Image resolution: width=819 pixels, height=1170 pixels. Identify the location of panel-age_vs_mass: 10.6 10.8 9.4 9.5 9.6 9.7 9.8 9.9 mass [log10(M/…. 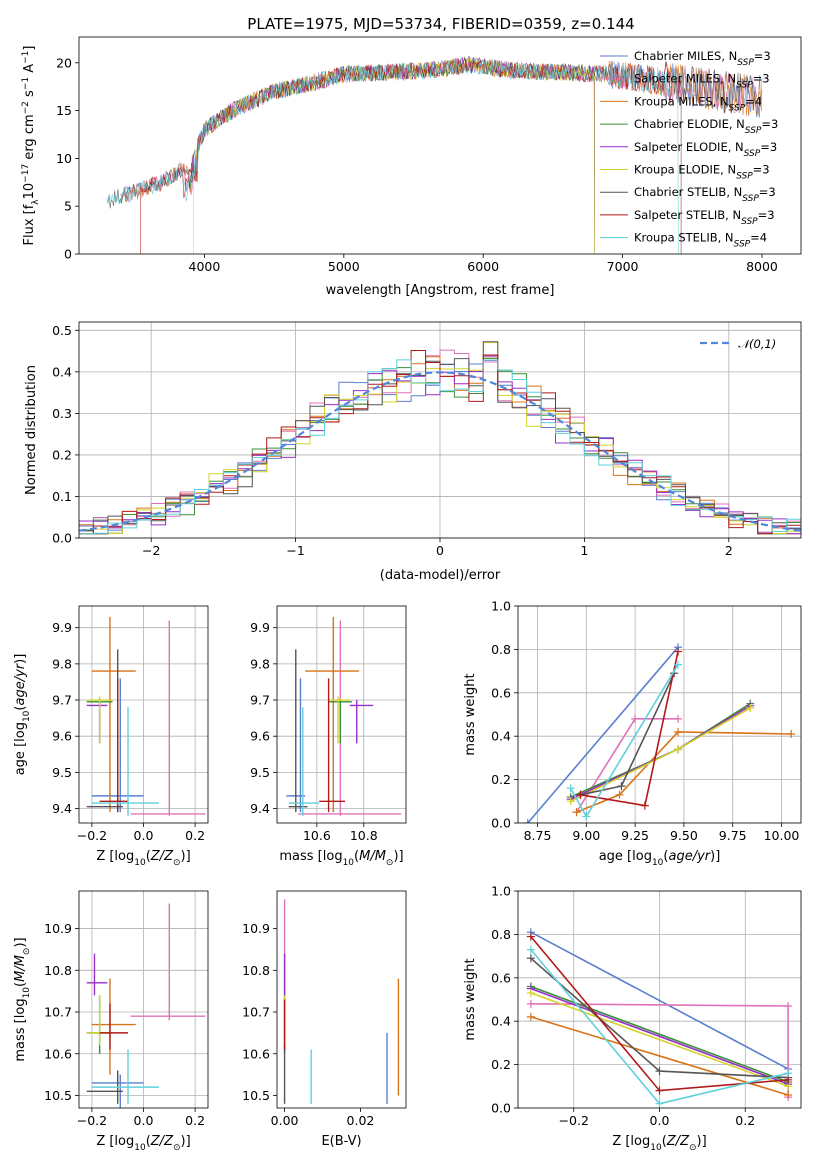
(328, 736).